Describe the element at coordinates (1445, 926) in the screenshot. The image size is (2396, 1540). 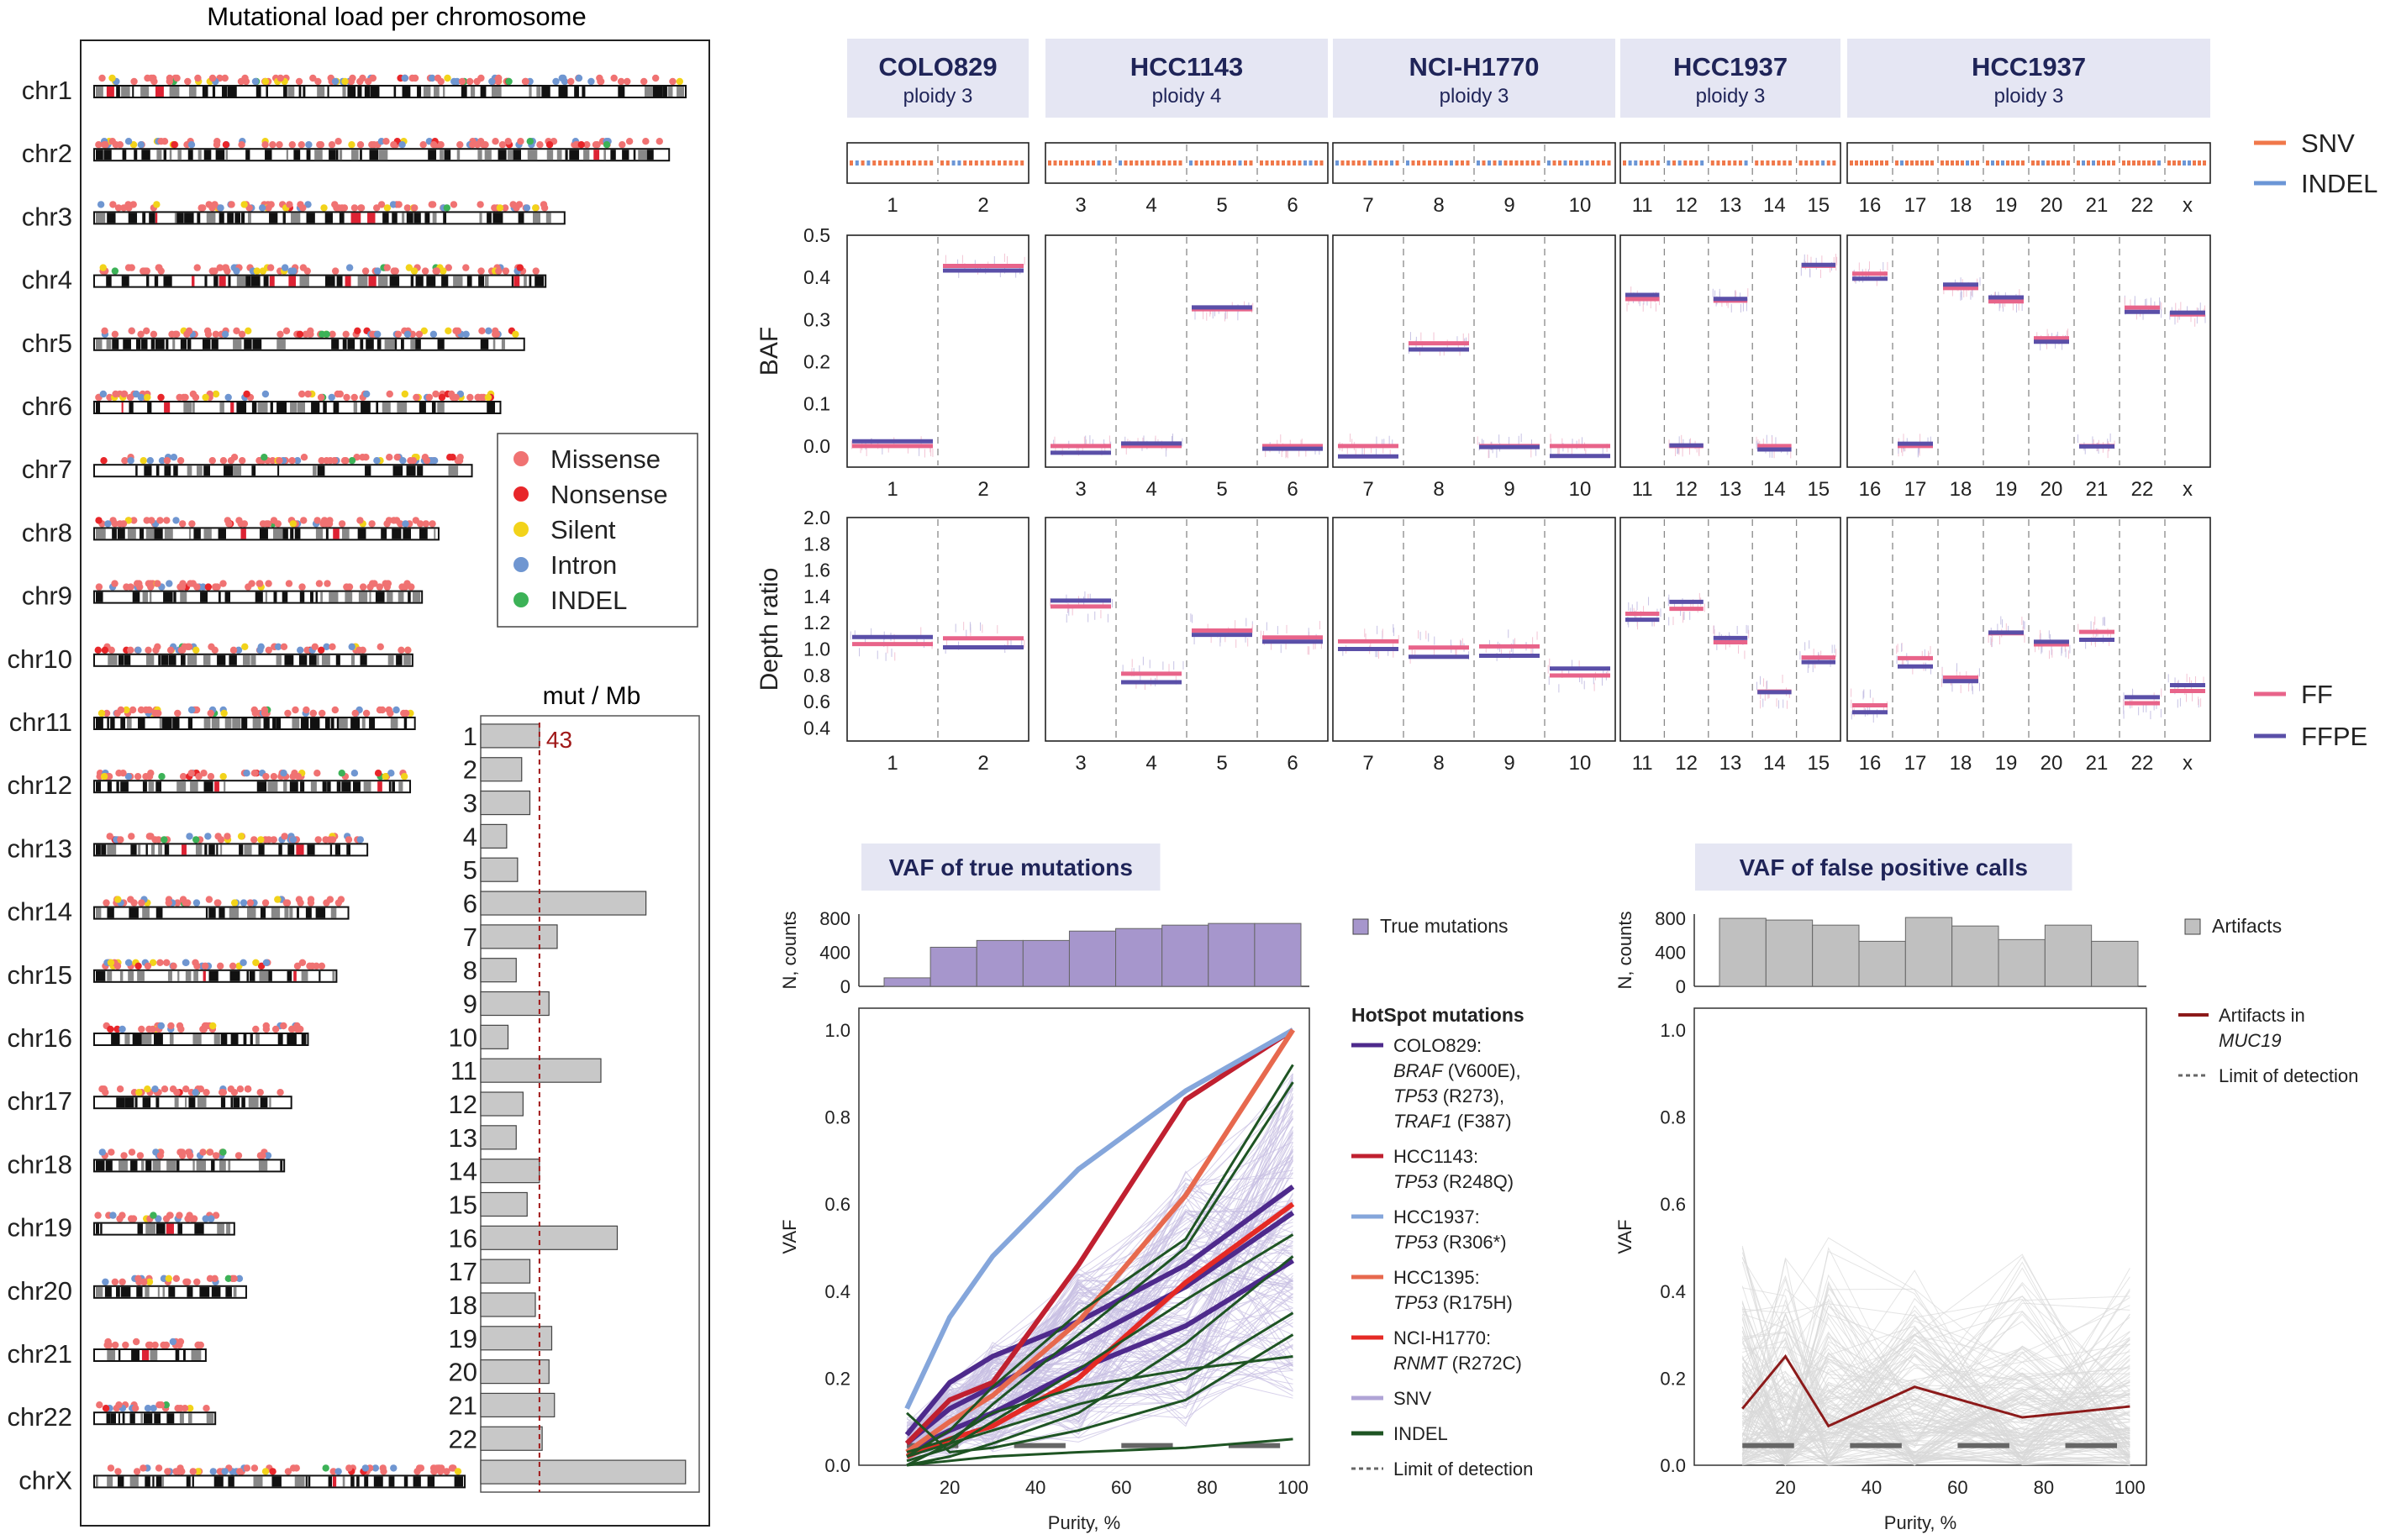
I see `hist-legend-label: True mutations` at that location.